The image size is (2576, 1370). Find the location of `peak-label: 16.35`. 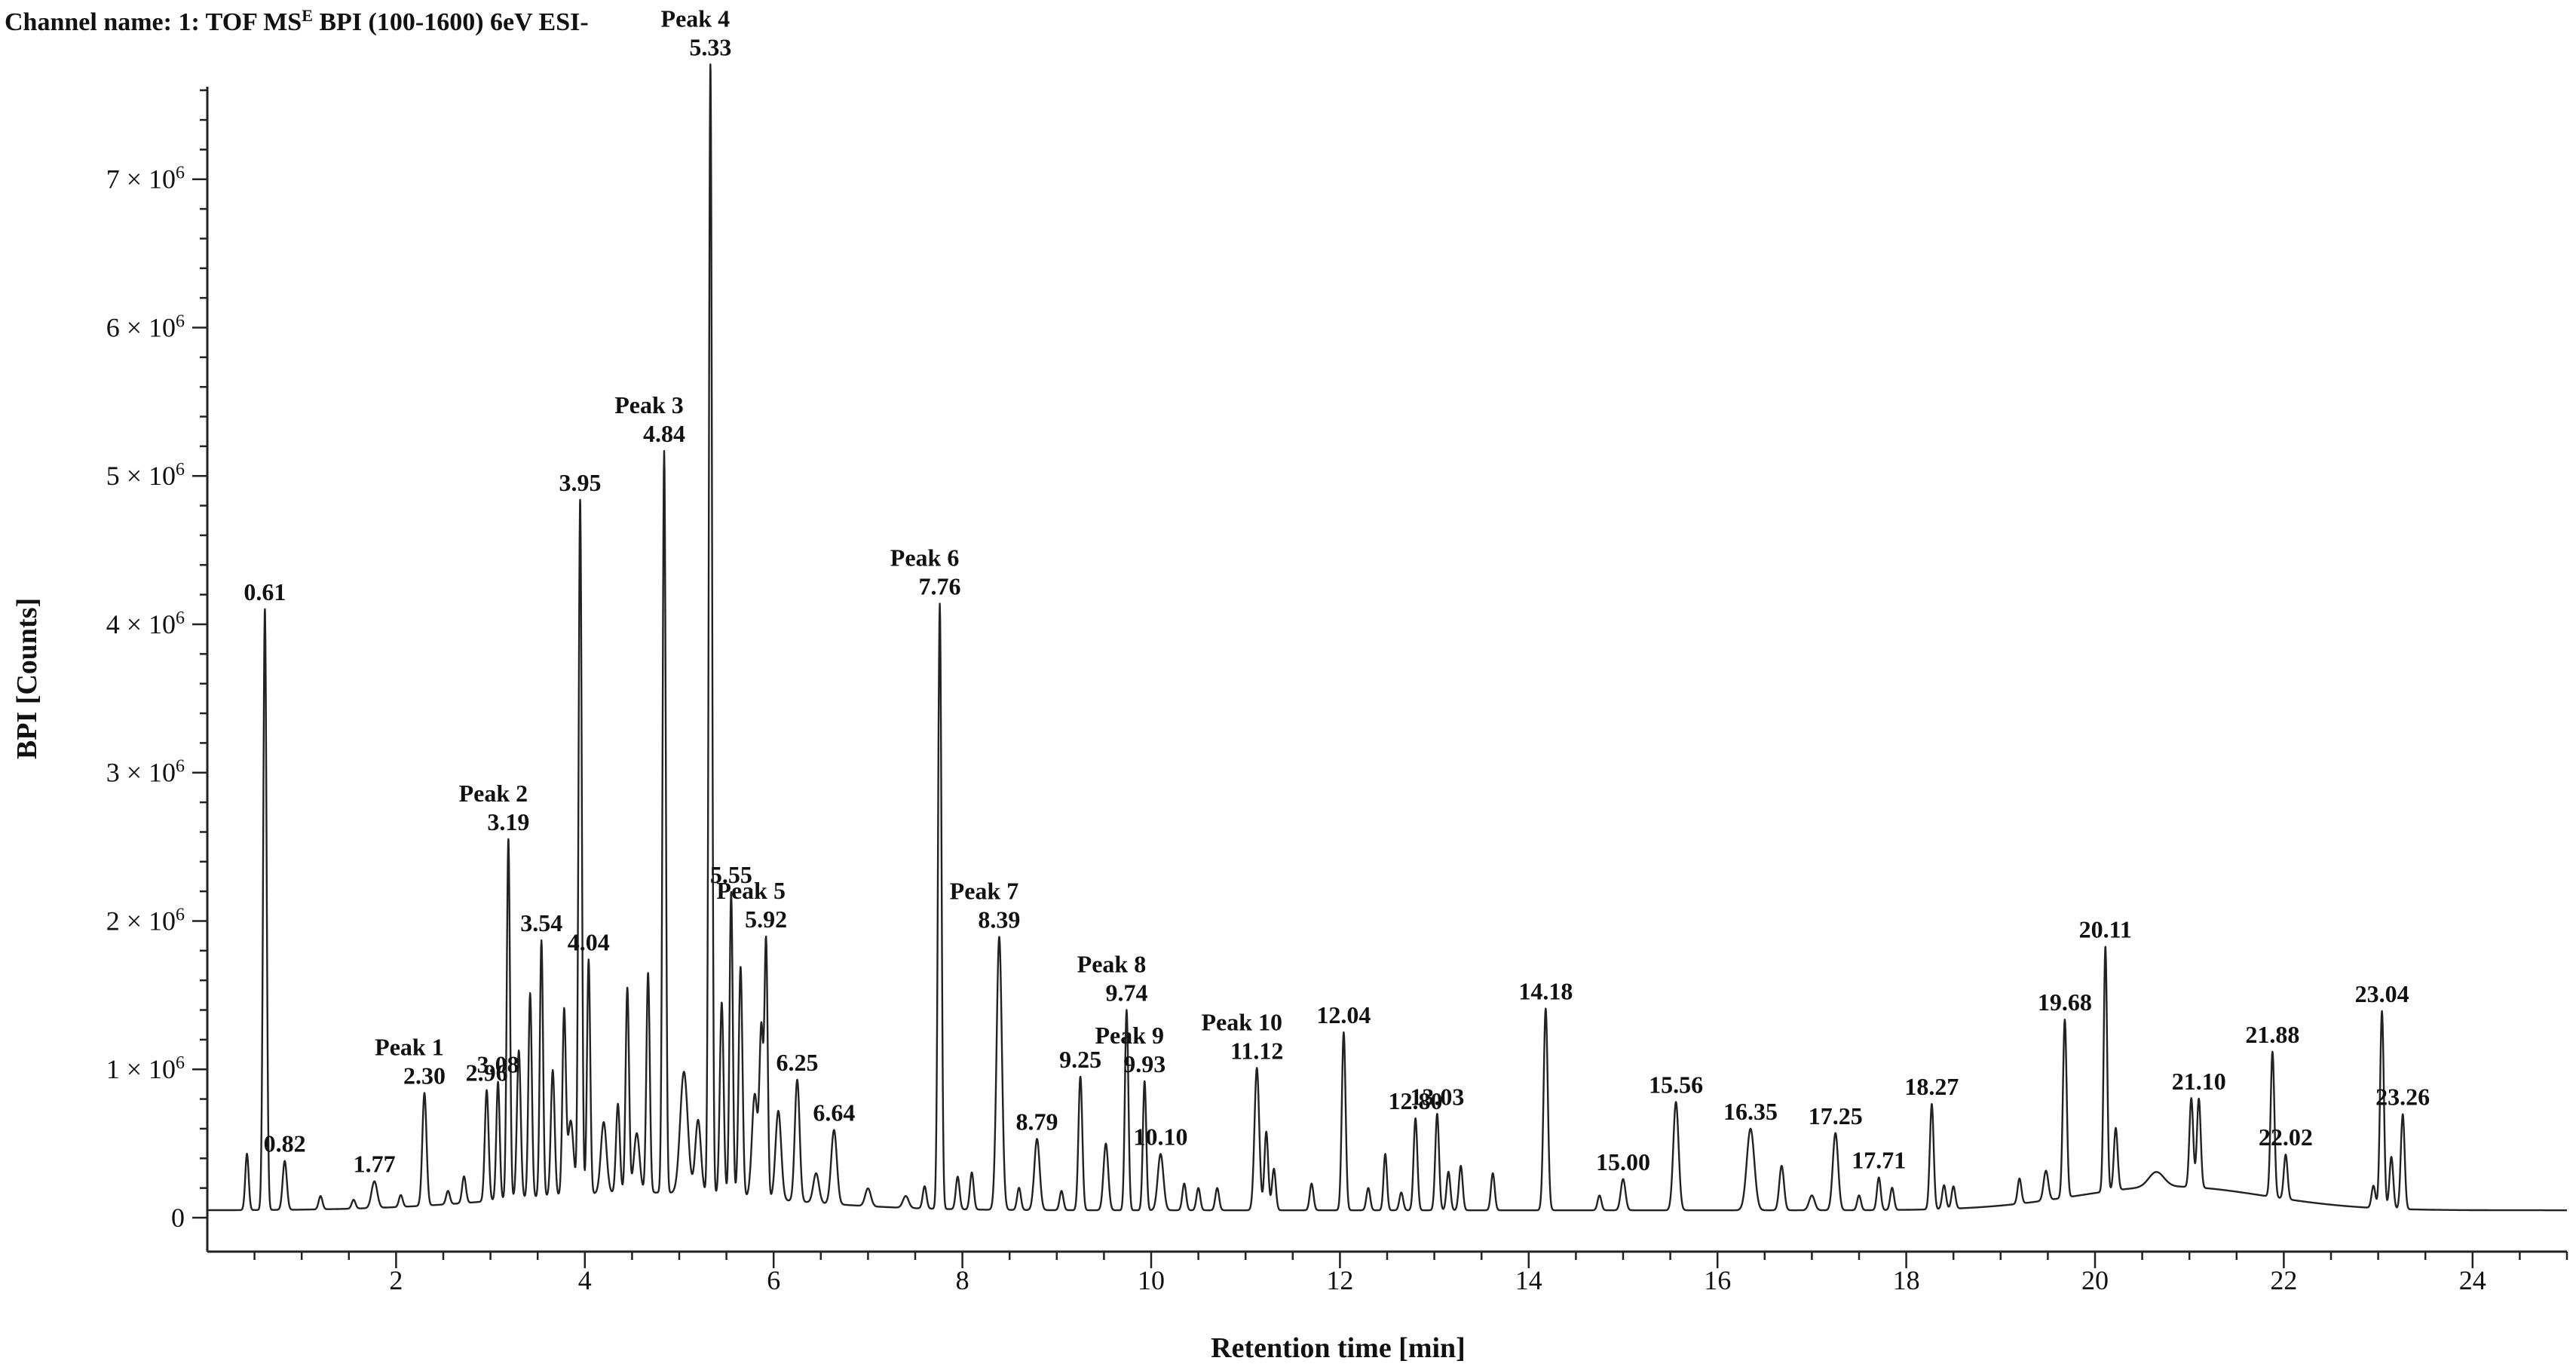

peak-label: 16.35 is located at coordinates (1750, 1111).